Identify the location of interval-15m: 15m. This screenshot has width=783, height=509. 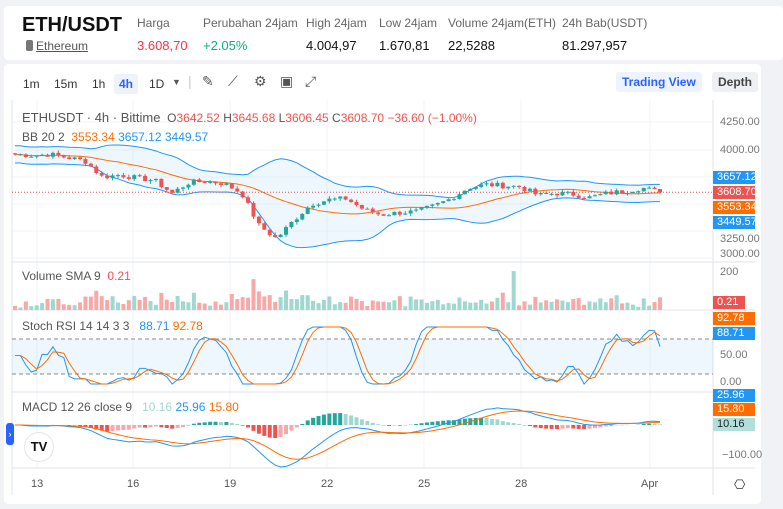
(66, 84).